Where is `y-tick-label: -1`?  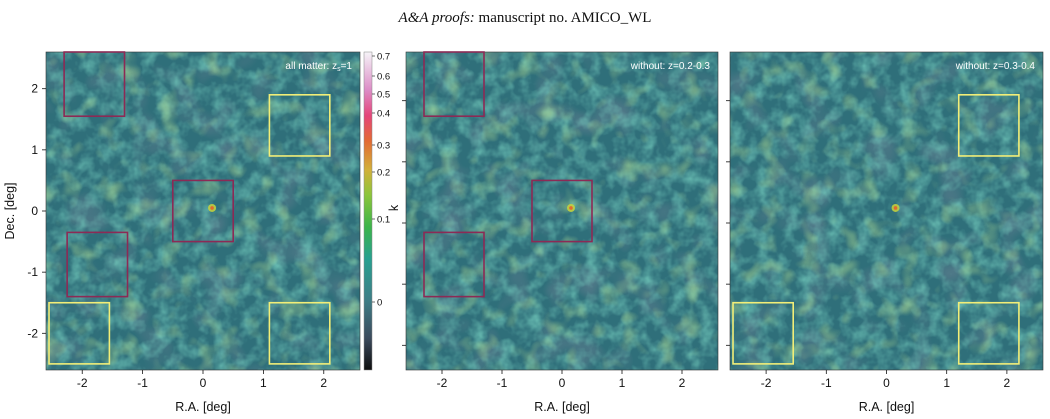 y-tick-label: -1 is located at coordinates (32, 272).